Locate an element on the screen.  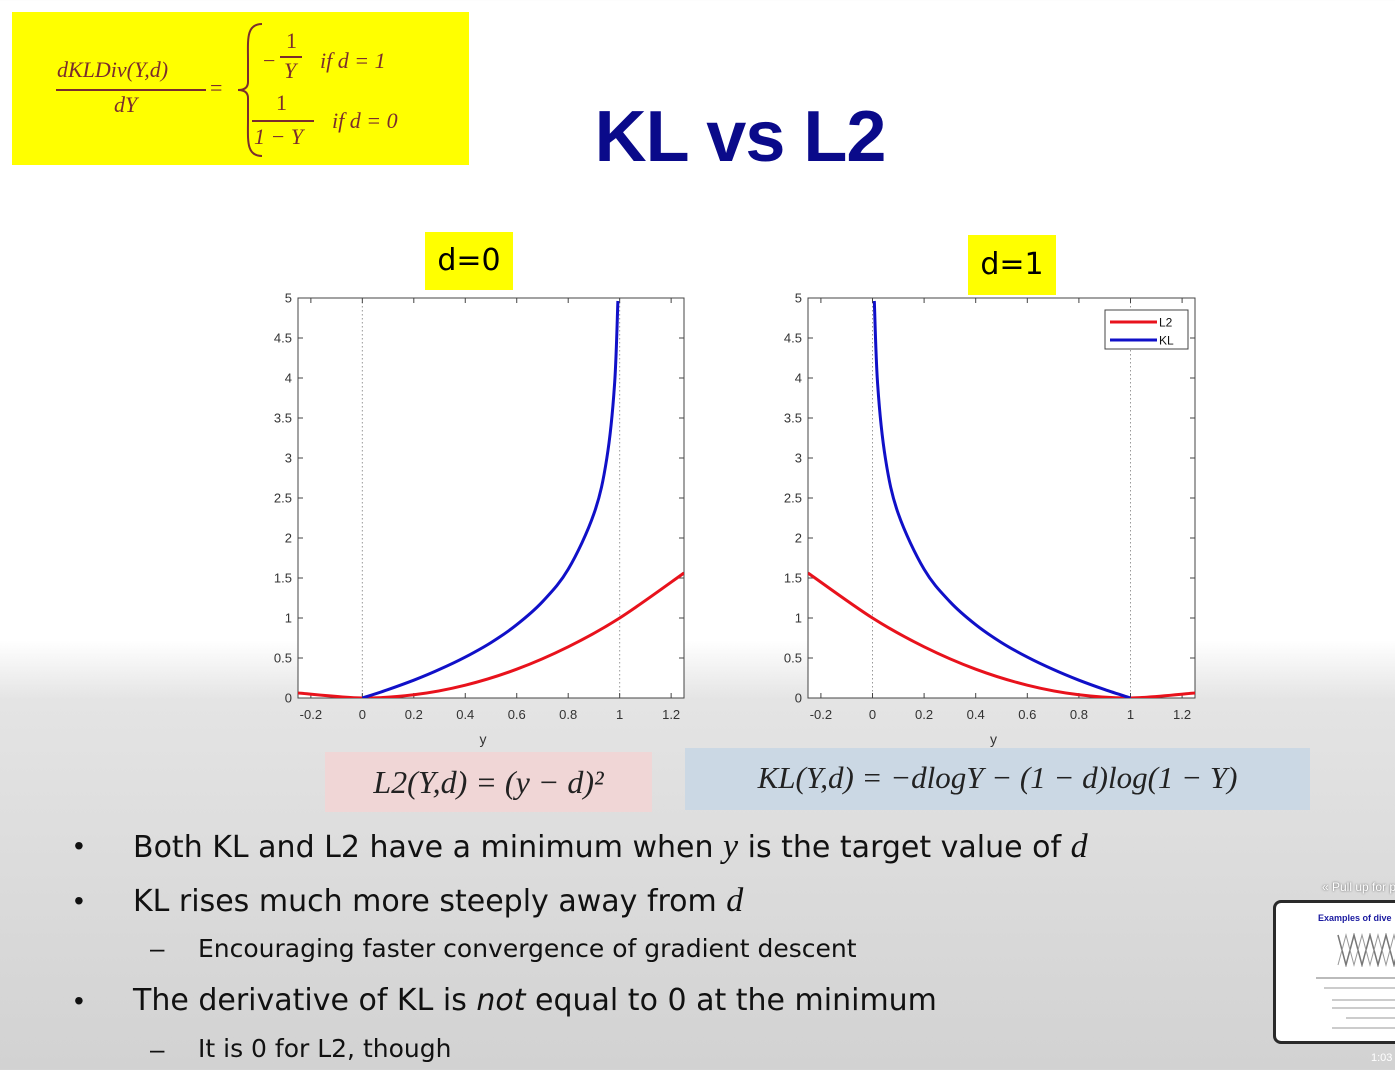
bullet-3-text-b: equal to 0 at the minimum is located at coordinates (731, 1000).